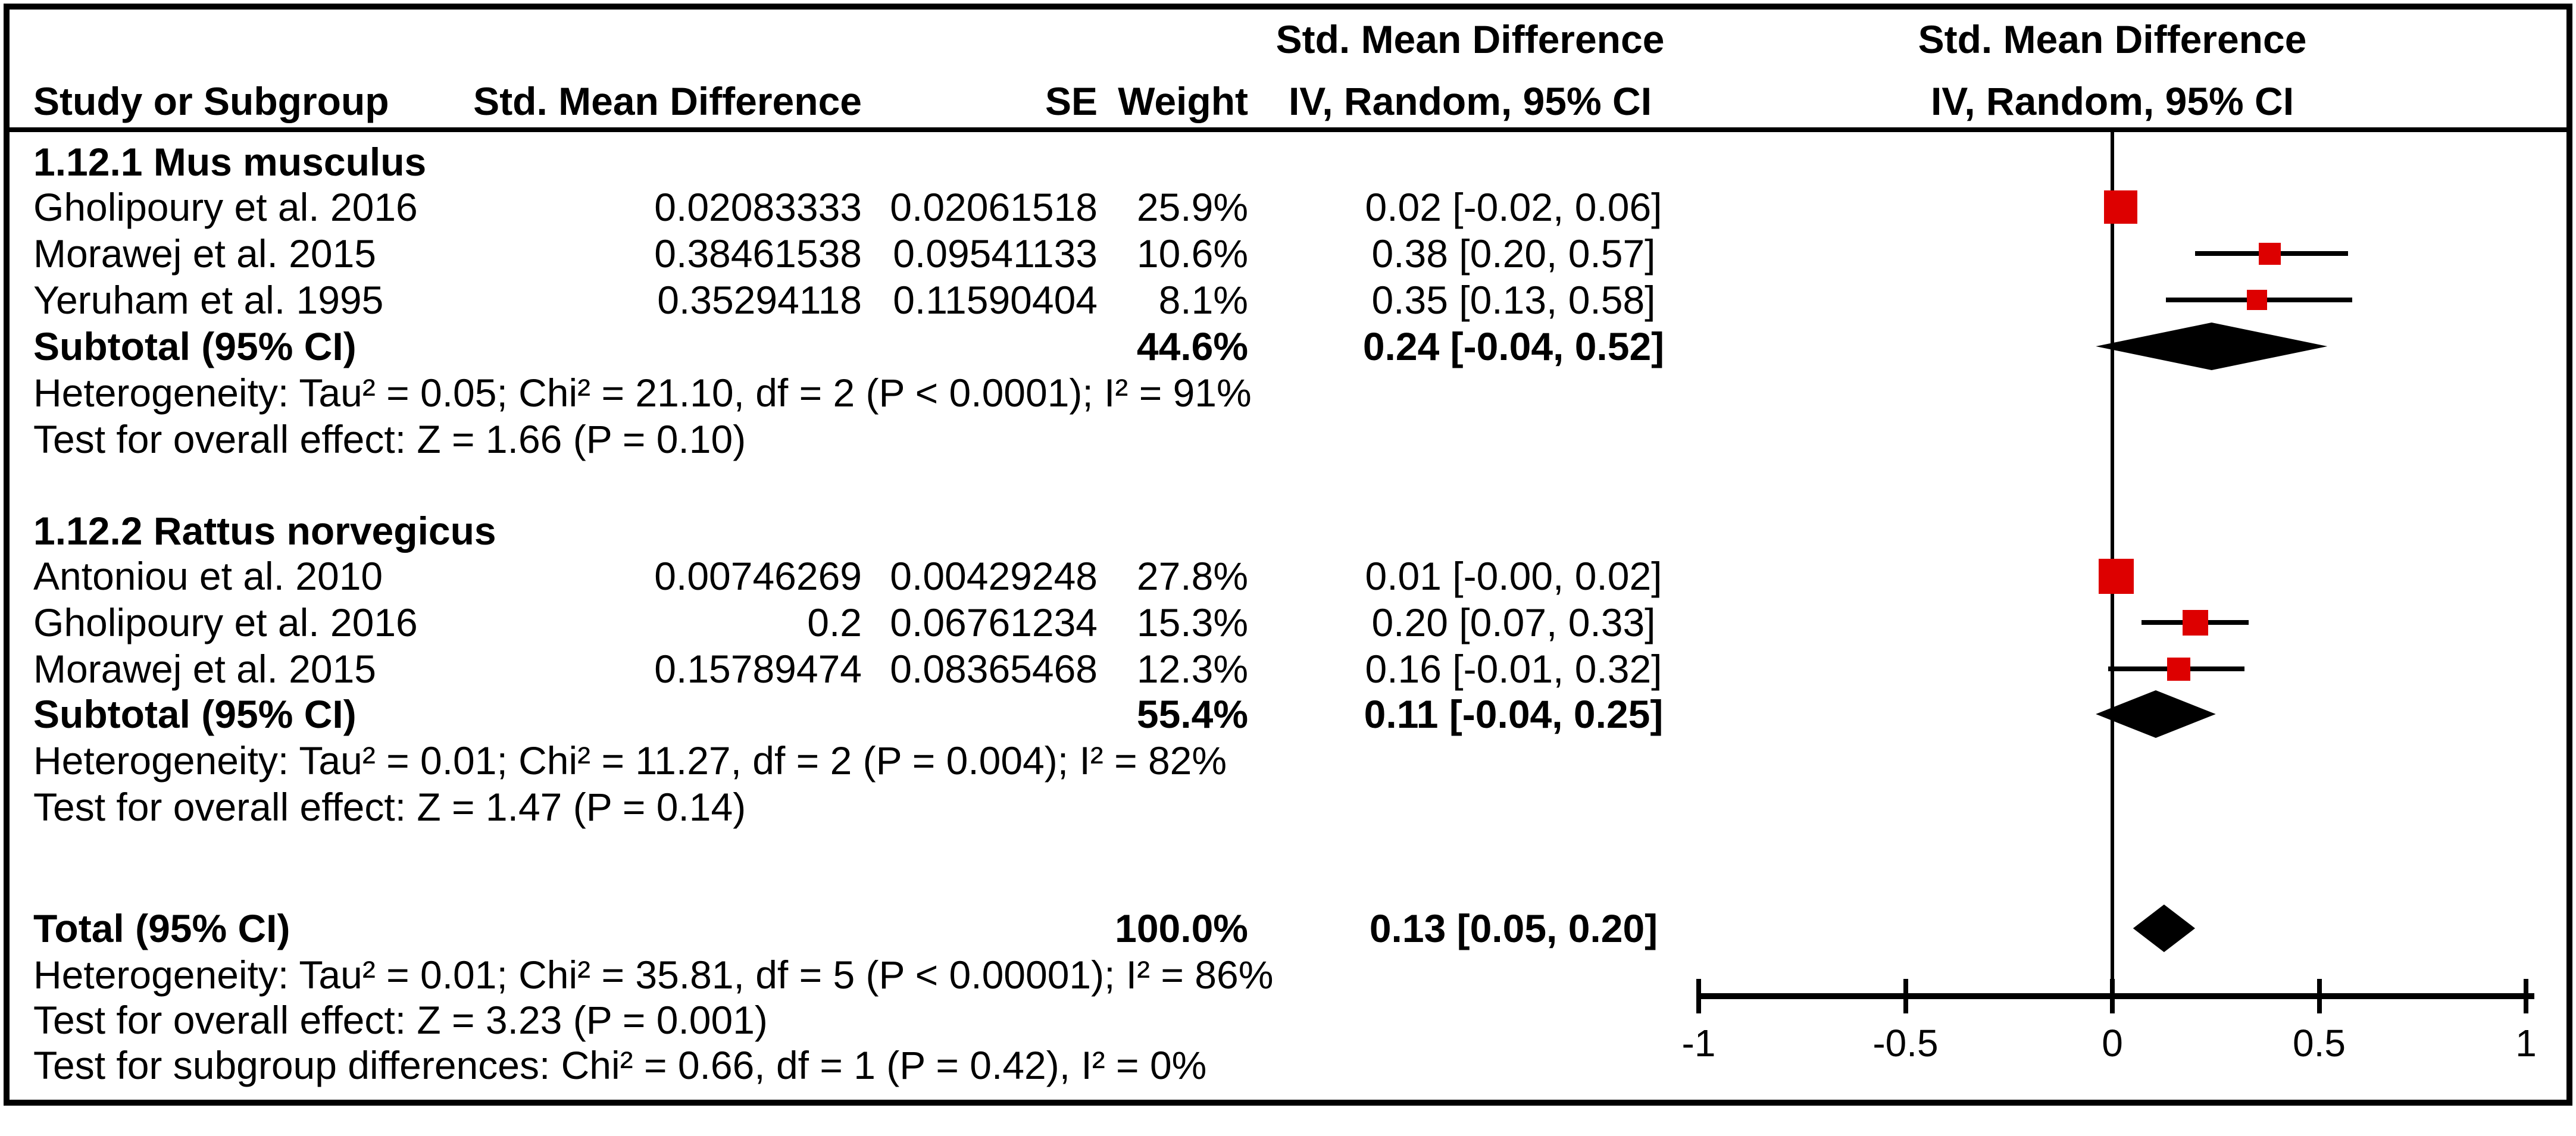 This screenshot has height=1136, width=2576. I want to click on total-label: Total (95% CI), so click(161, 928).